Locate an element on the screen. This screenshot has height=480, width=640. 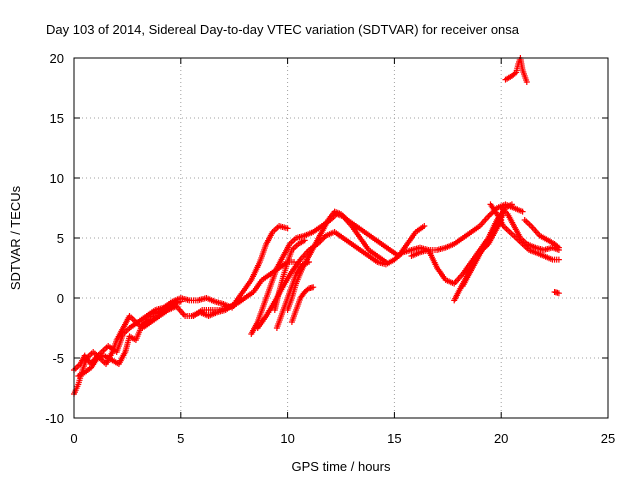
y-tick-label: 20 is located at coordinates (57, 58).